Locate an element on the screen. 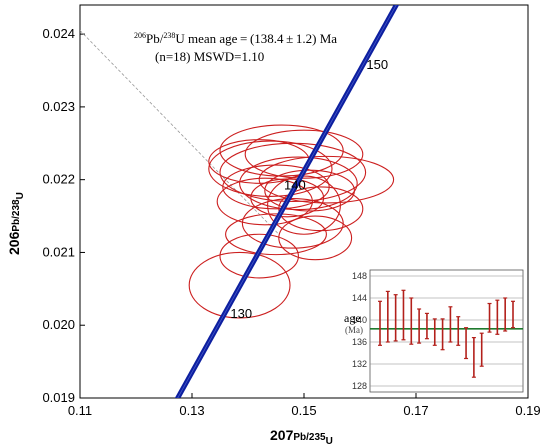 Image resolution: width=550 pixels, height=447 pixels. age-label-140: 140 is located at coordinates (295, 184).